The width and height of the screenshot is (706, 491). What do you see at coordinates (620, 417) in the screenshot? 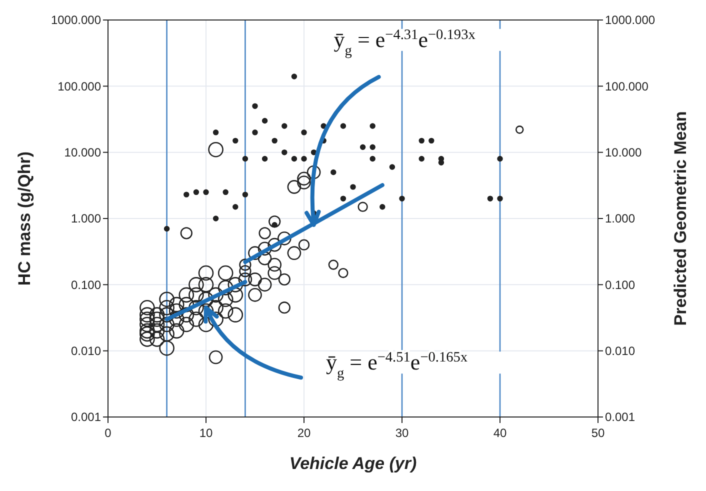
I see `text: 0.001` at bounding box center [620, 417].